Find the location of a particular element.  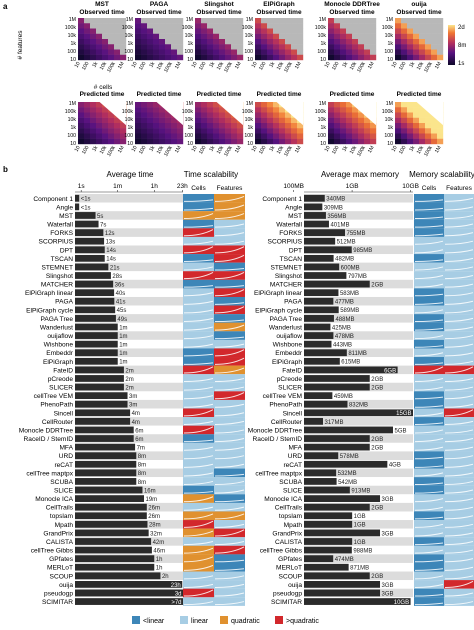

x-tick-label: 10 is located at coordinates (255, 149).